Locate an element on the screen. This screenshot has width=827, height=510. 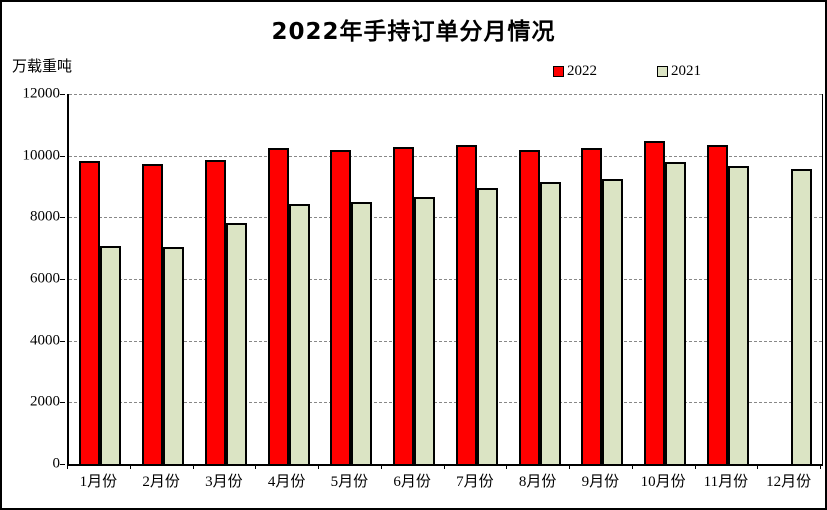
bar-group-5月份 is located at coordinates (351, 279).